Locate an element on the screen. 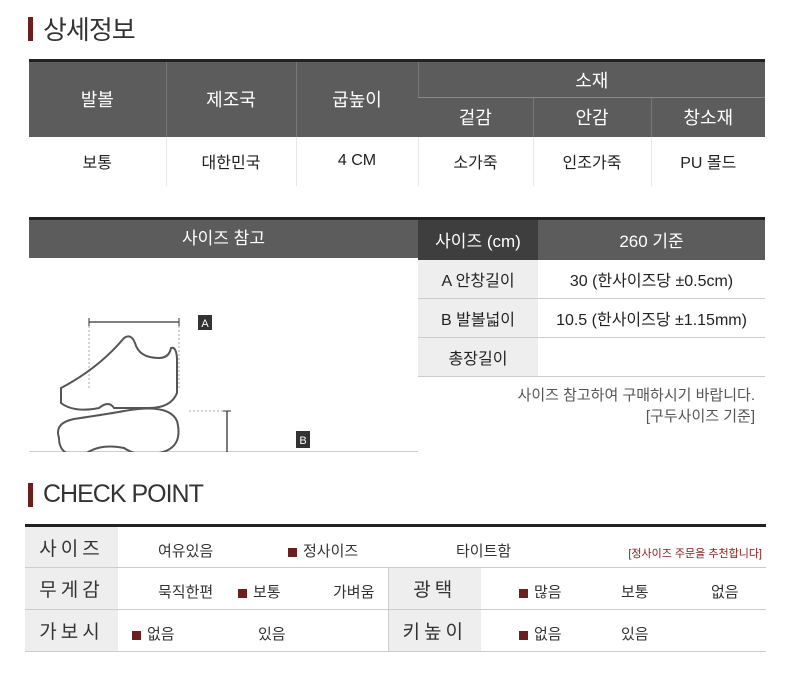 The height and width of the screenshot is (678, 800). option-text: 타이트함 is located at coordinates (484, 551).